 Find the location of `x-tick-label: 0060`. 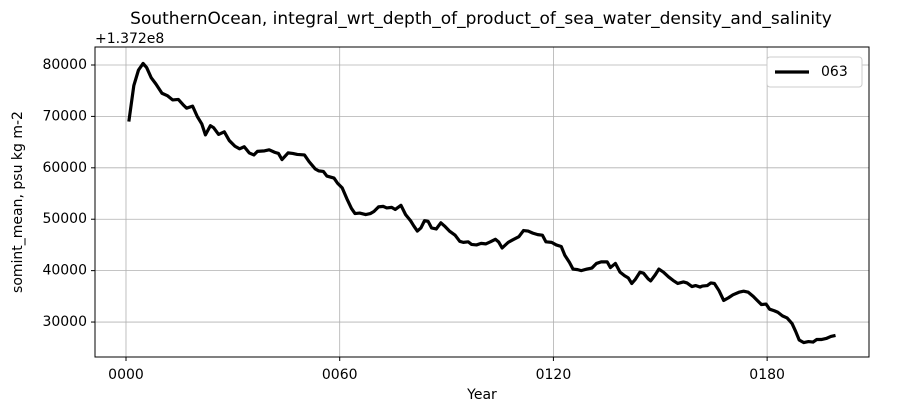

x-tick-label: 0060 is located at coordinates (340, 375).